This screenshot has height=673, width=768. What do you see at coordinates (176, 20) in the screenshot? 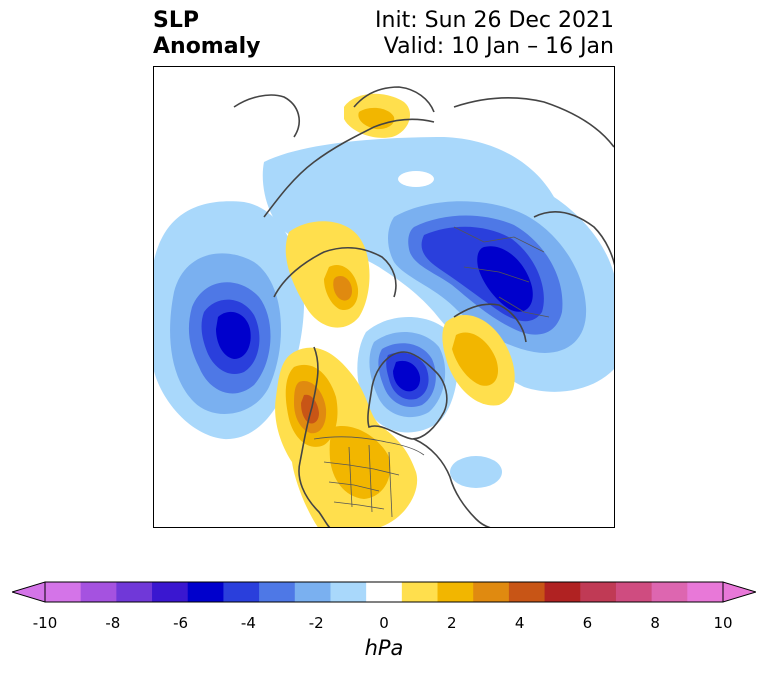
I see `title-slp: SLP` at bounding box center [176, 20].